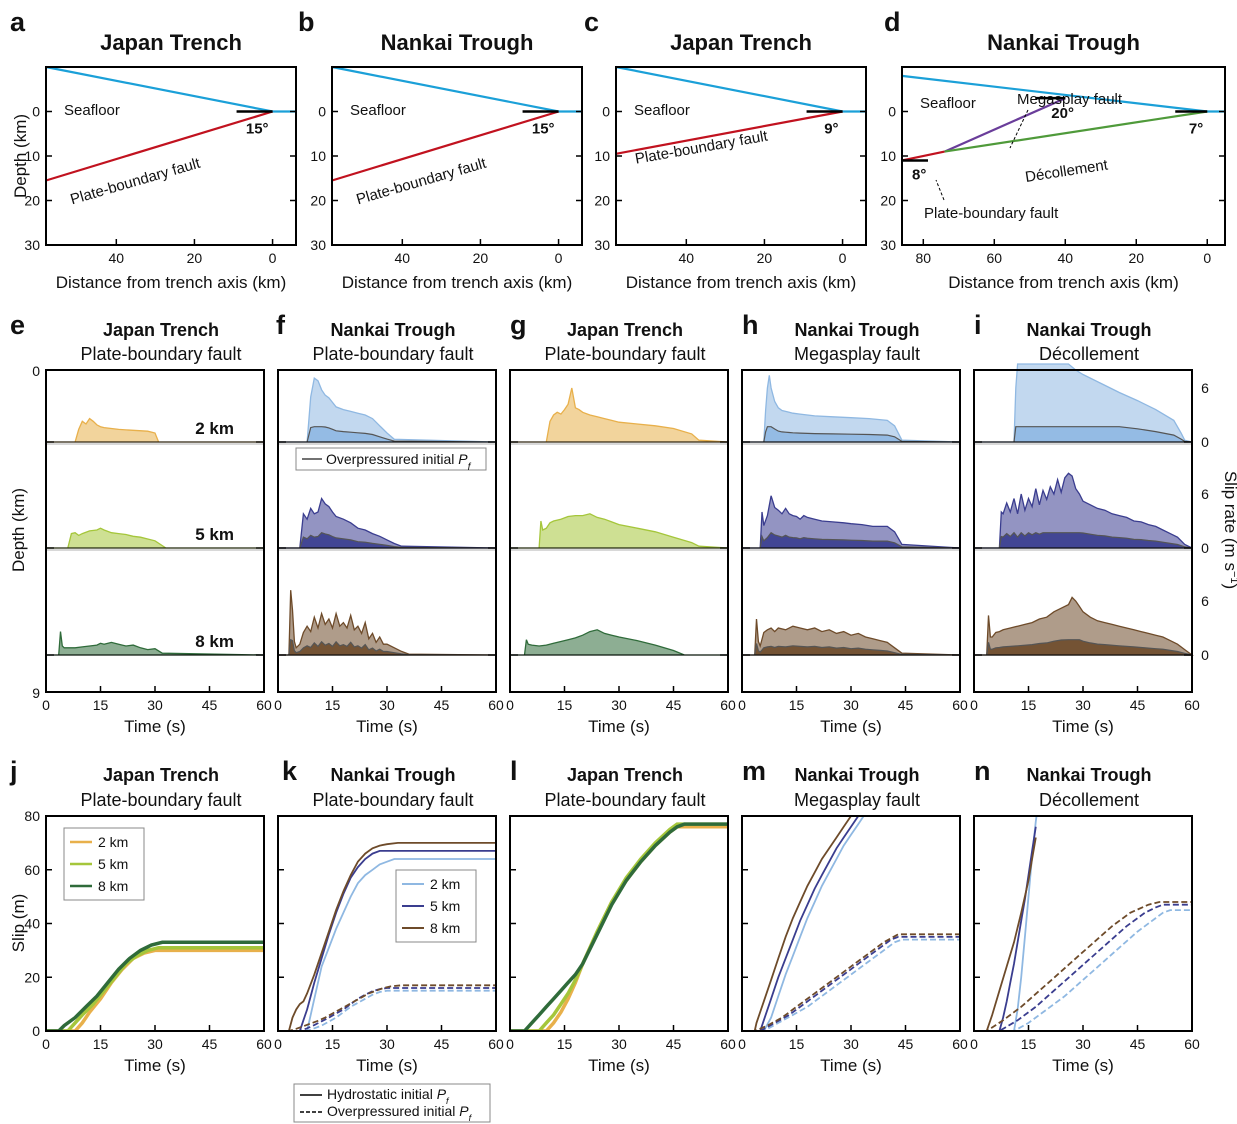  I want to click on angle-label: 8°, so click(919, 174).